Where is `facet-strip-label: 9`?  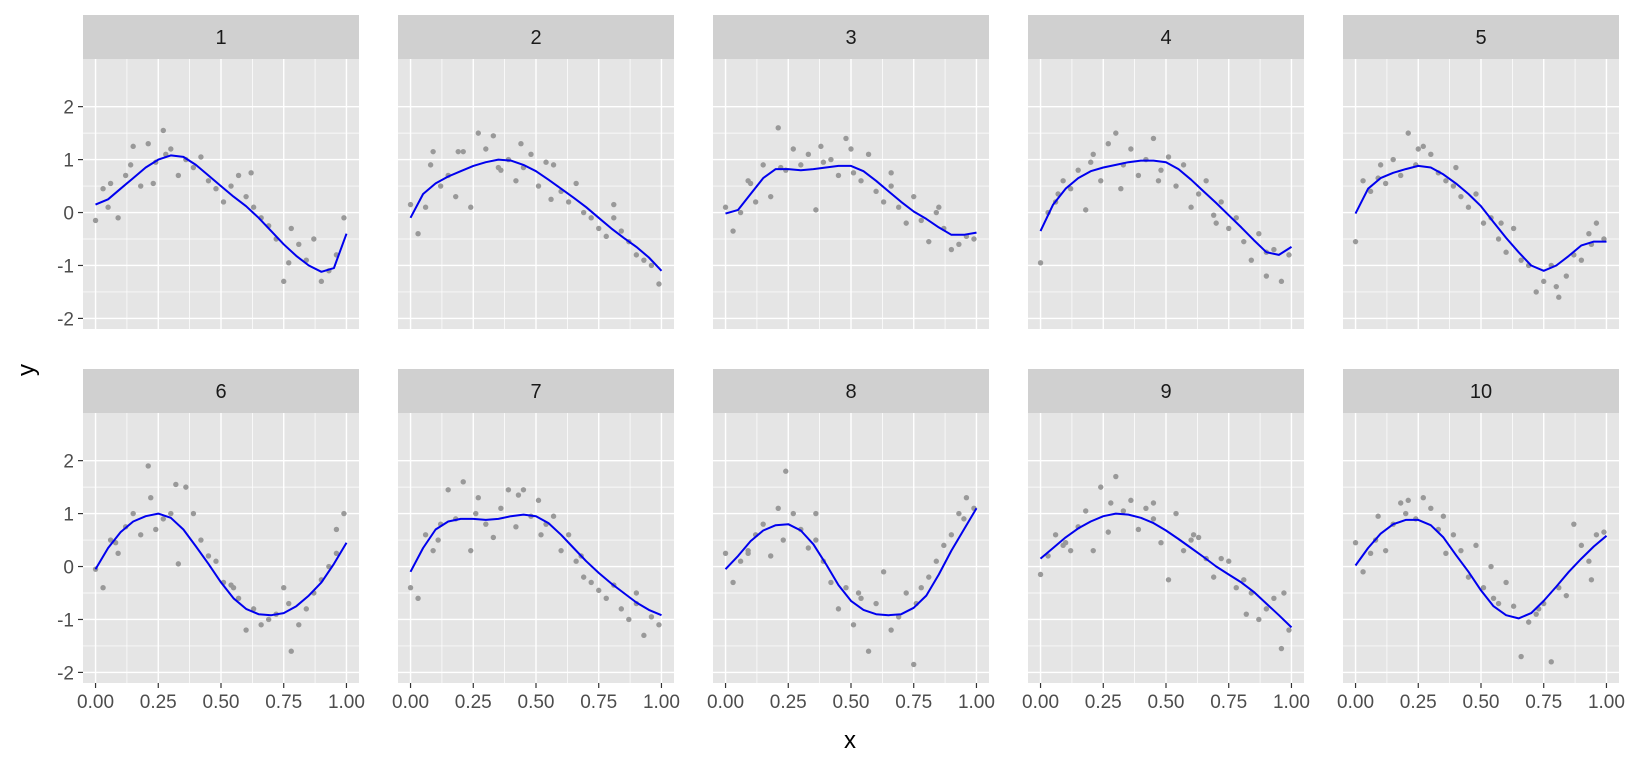
facet-strip-label: 9 is located at coordinates (1165, 392).